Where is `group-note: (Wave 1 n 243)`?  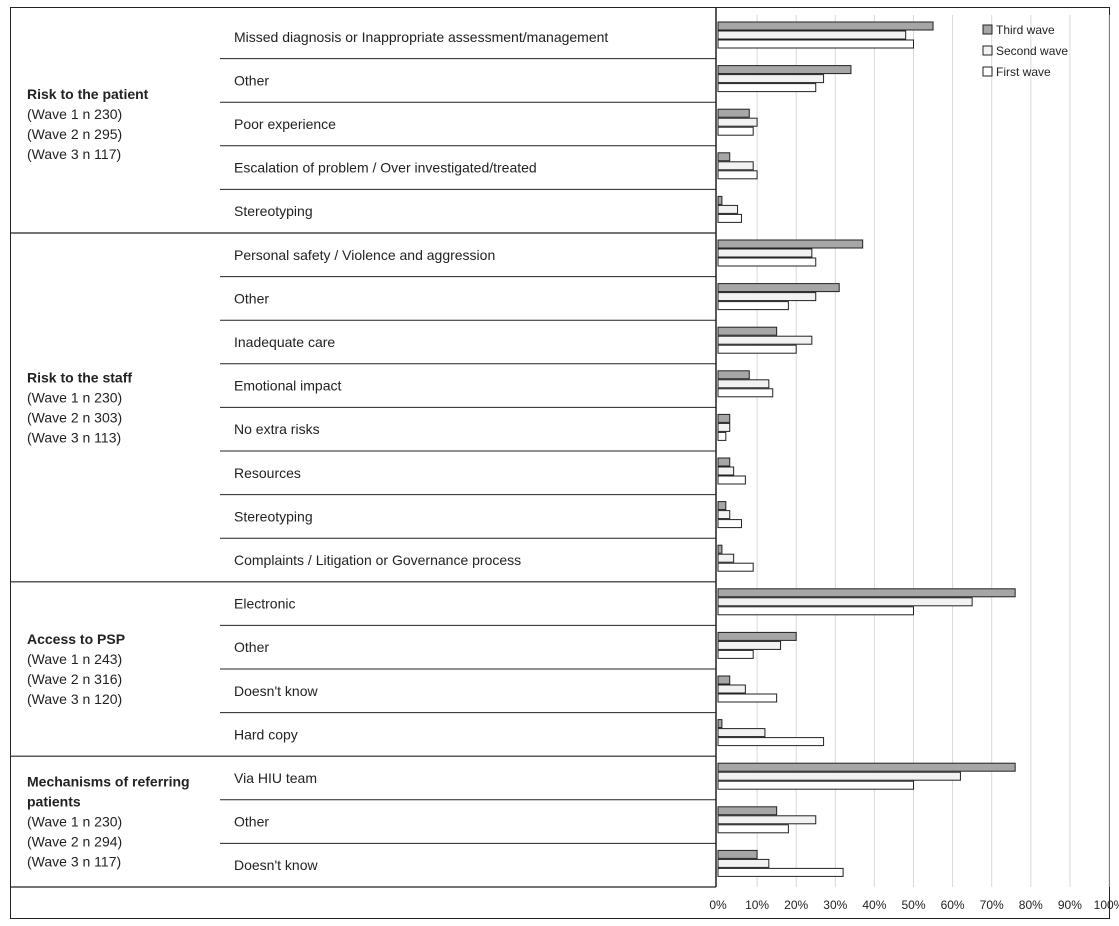 group-note: (Wave 1 n 243) is located at coordinates (74, 659).